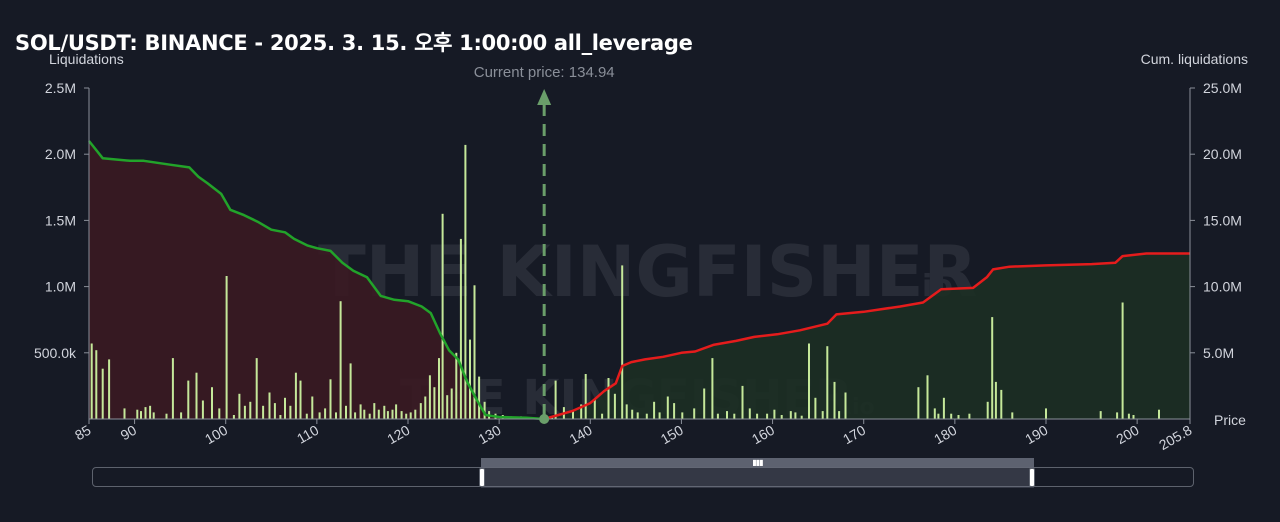 This screenshot has width=1280, height=522. Describe the element at coordinates (86, 59) in the screenshot. I see `left-axis-label: Liquidations` at that location.